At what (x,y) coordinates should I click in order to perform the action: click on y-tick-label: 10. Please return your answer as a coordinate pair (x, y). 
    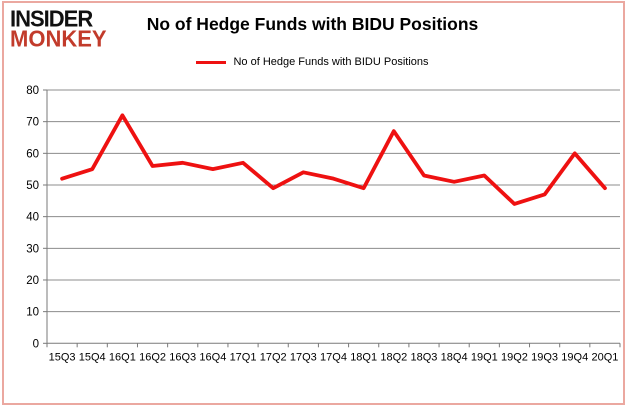
    Looking at the image, I should click on (32, 313).